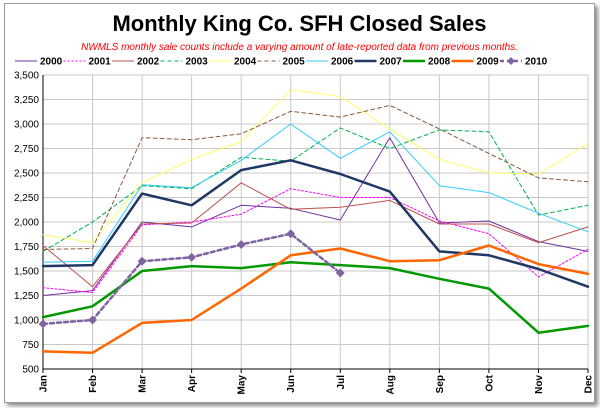 The image size is (600, 408). What do you see at coordinates (143, 384) in the screenshot?
I see `x-tick-label: Mar` at bounding box center [143, 384].